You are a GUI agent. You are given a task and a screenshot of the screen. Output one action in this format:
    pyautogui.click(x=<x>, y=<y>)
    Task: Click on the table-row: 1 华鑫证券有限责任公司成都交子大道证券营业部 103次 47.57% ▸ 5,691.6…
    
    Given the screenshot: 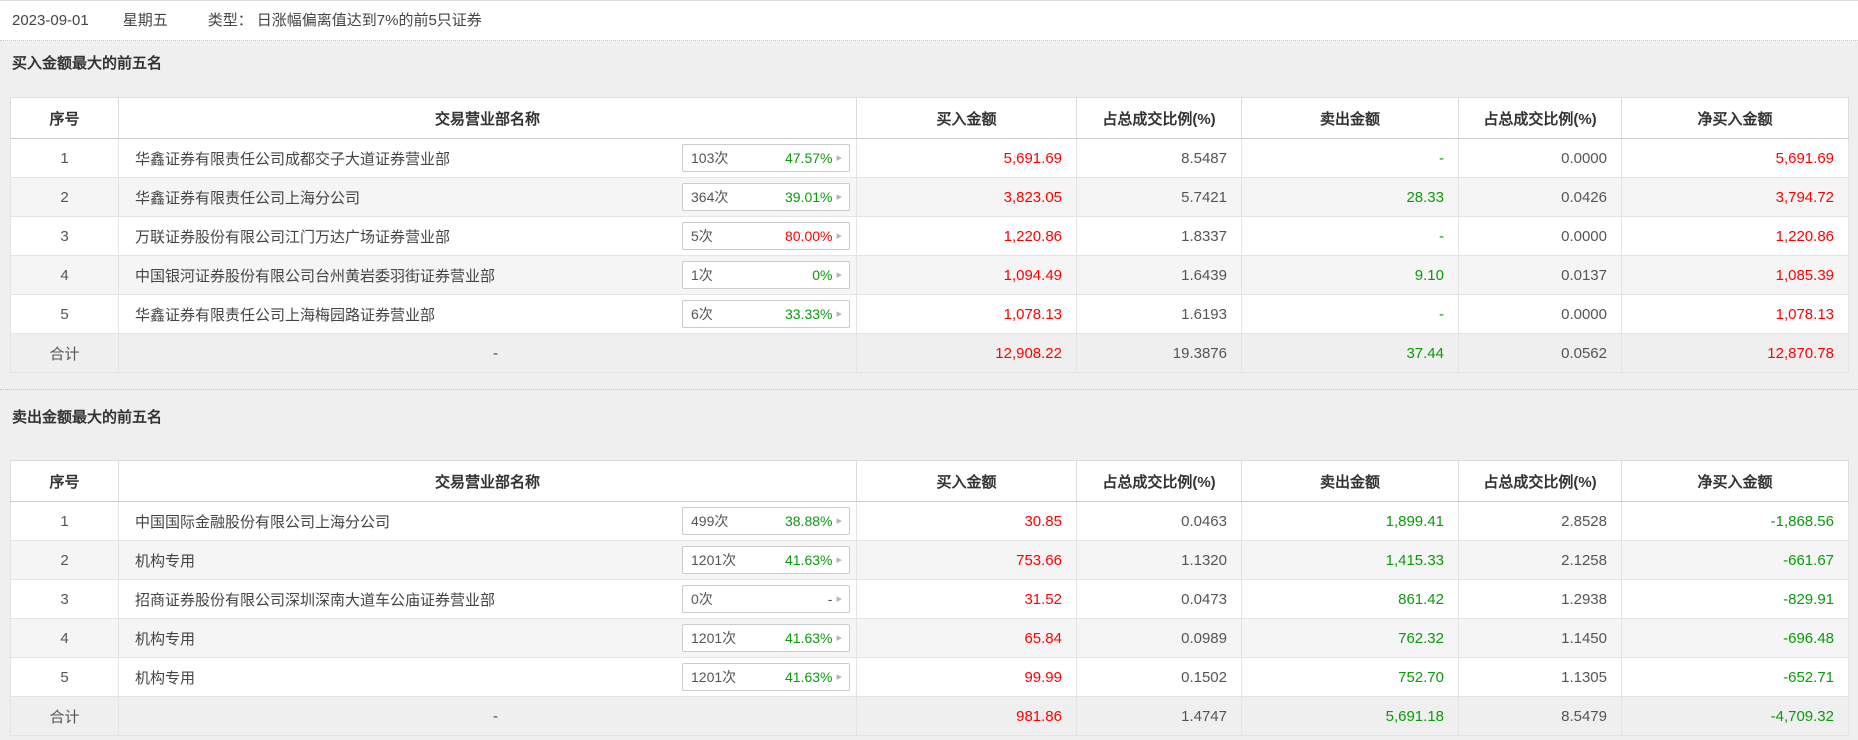 What is the action you would take?
    pyautogui.click(x=929, y=158)
    